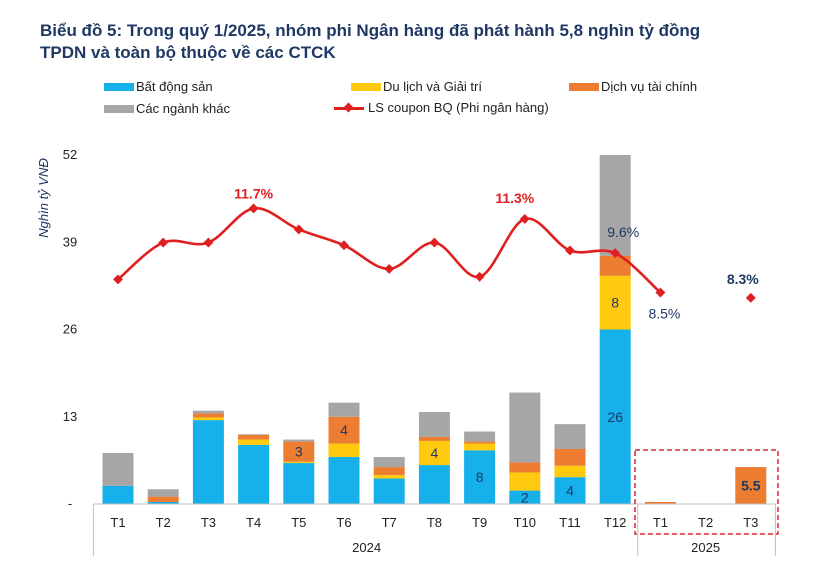  I want to click on bar-value-label: 5.5, so click(751, 486).